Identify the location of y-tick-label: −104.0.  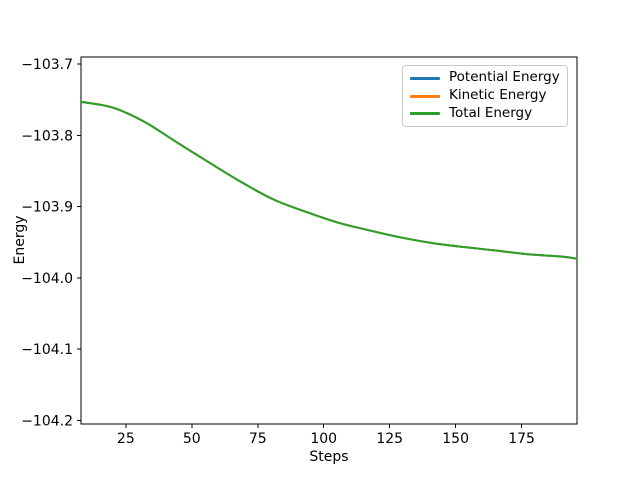
(47, 279).